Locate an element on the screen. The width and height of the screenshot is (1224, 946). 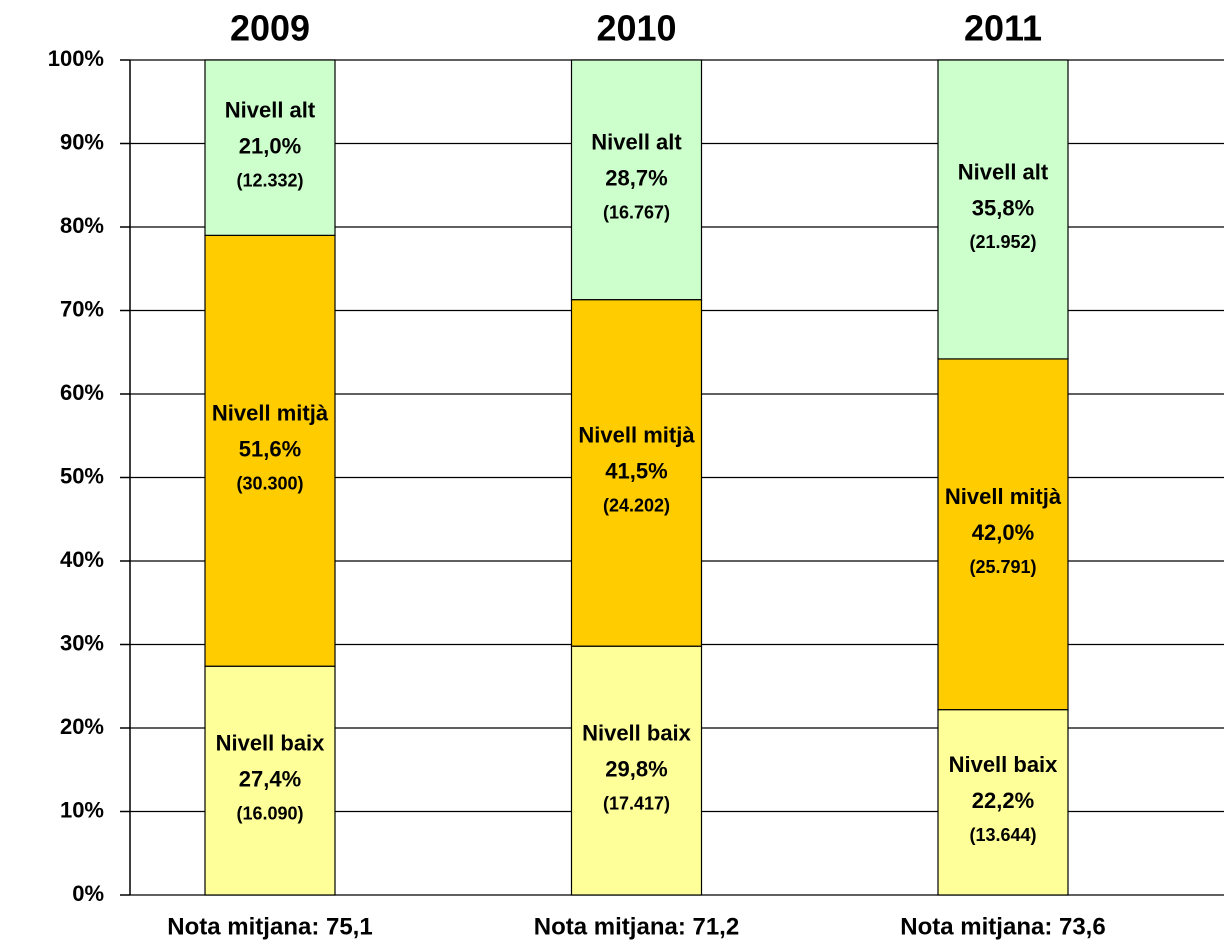
value-label: 22,2% is located at coordinates (1003, 800).